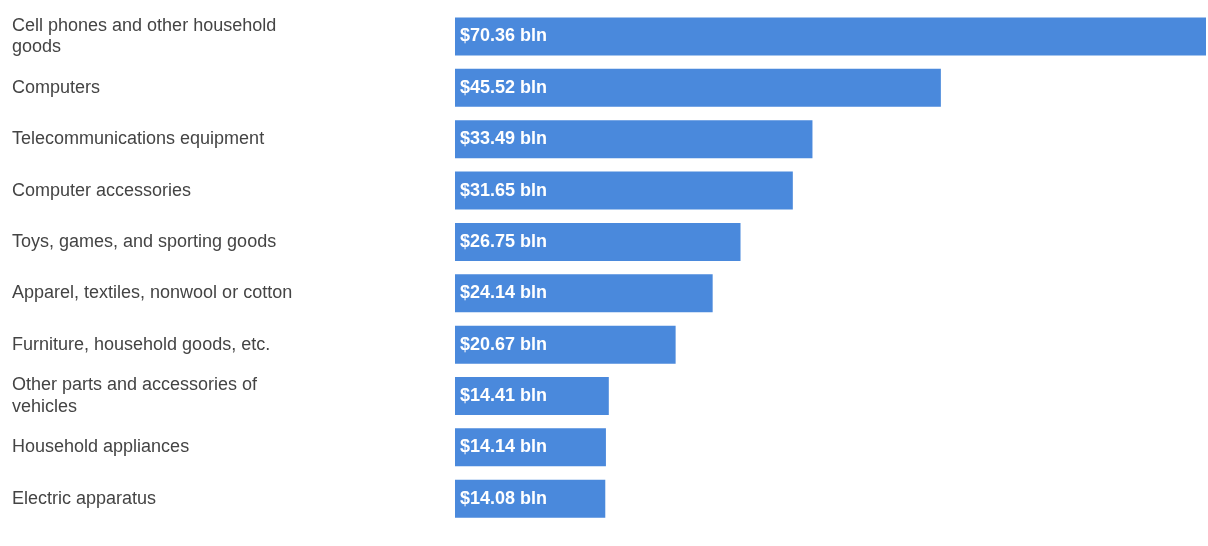 The height and width of the screenshot is (546, 1208). Describe the element at coordinates (141, 343) in the screenshot. I see `y-tick-label: Furniture, household goods, etc.` at that location.